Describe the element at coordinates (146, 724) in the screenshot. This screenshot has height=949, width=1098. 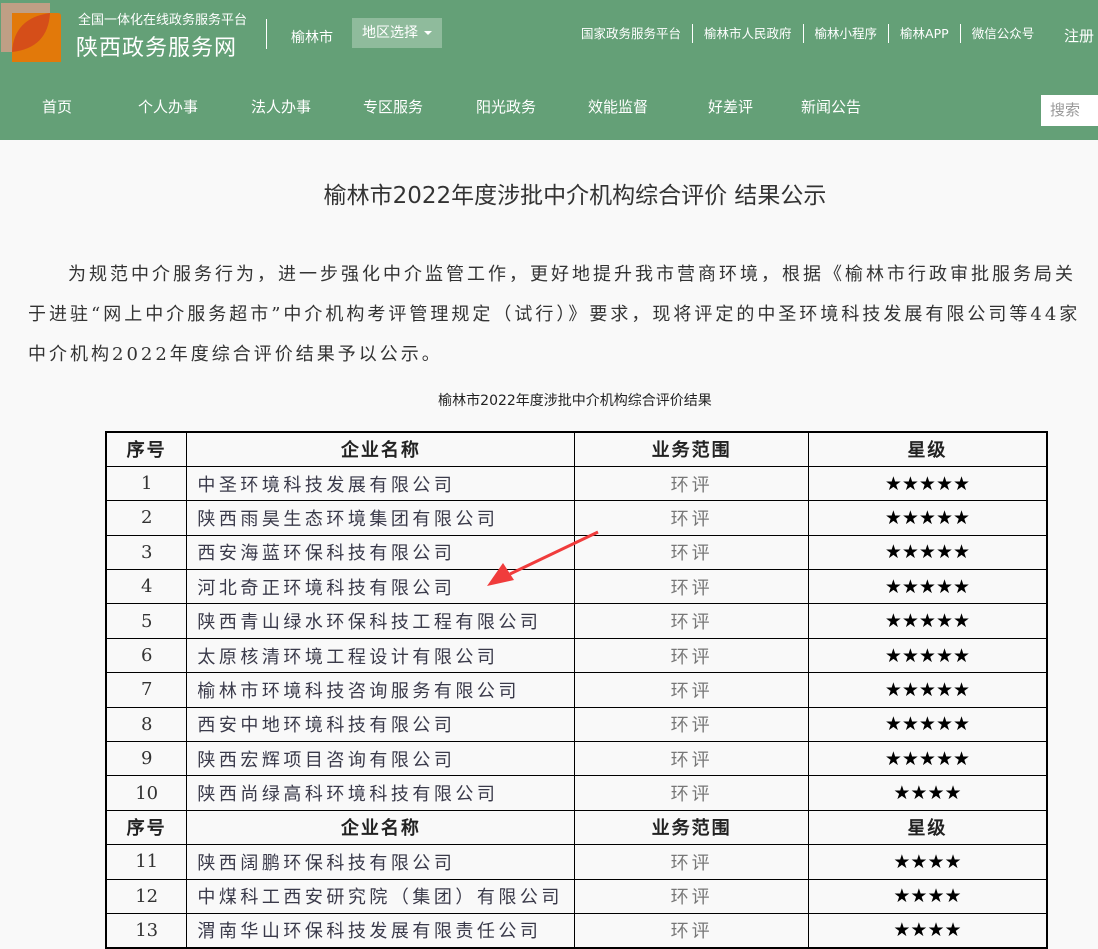
I see `row-index: 8` at that location.